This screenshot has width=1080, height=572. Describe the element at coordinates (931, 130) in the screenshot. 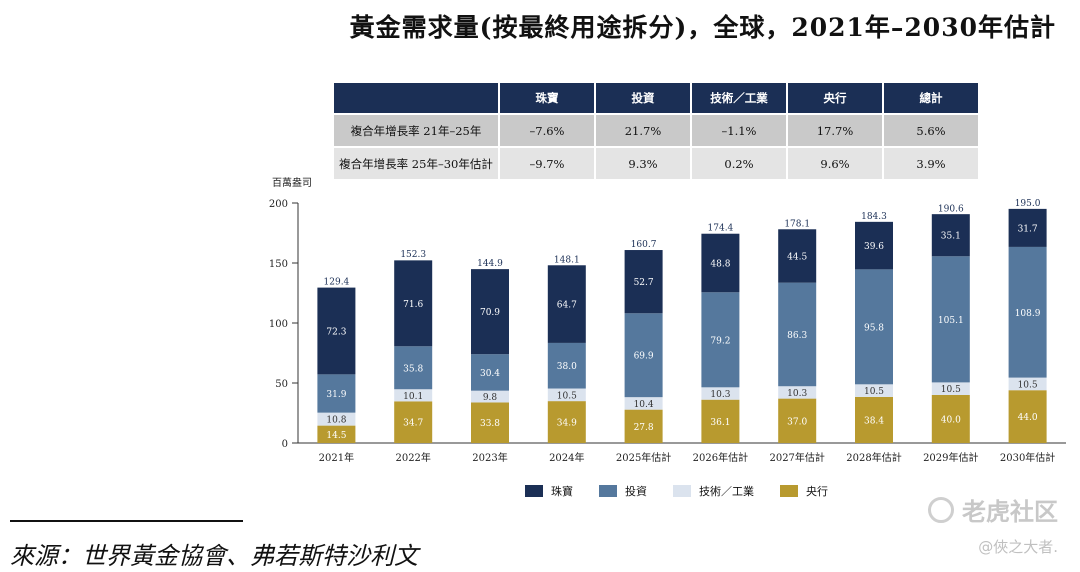

I see `table-cell: 5.6%` at that location.